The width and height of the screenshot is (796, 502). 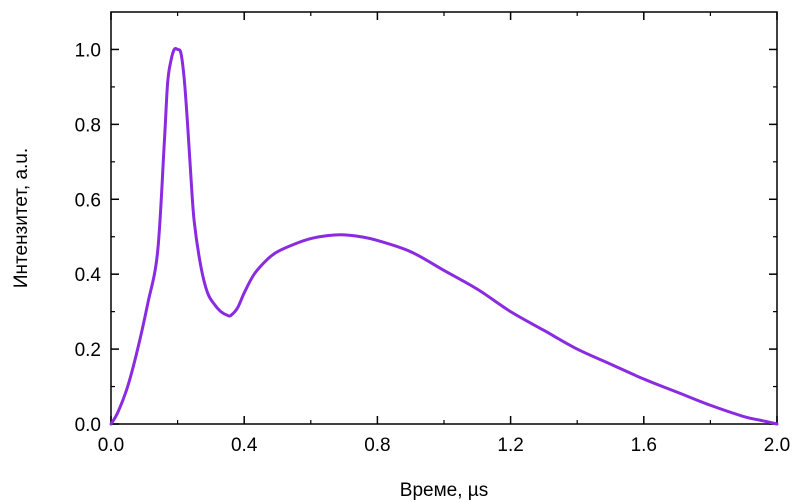 What do you see at coordinates (88, 200) in the screenshot?
I see `y-tick-label: 0.6` at bounding box center [88, 200].